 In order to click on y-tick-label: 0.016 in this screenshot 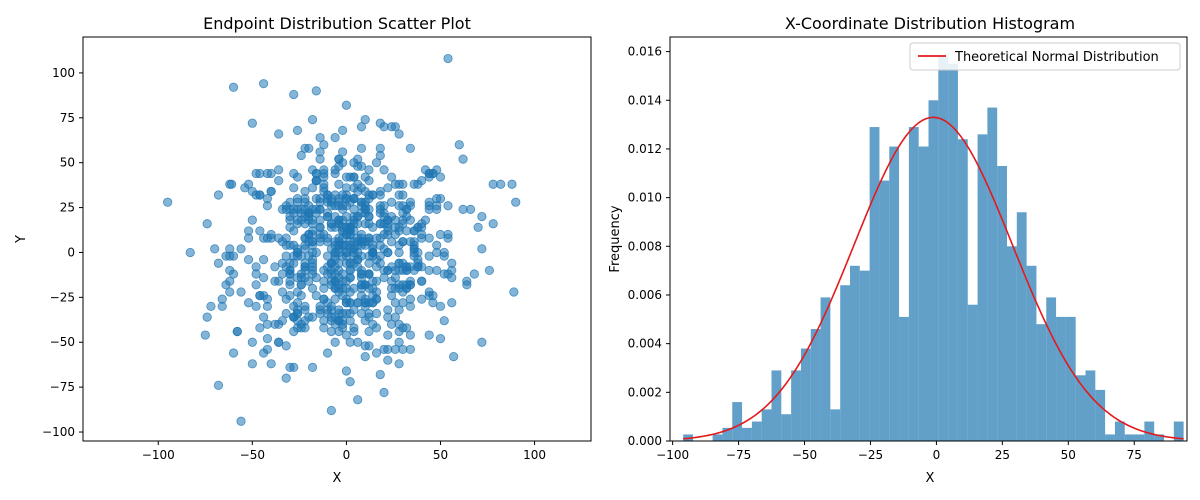, I will do `click(645, 52)`.